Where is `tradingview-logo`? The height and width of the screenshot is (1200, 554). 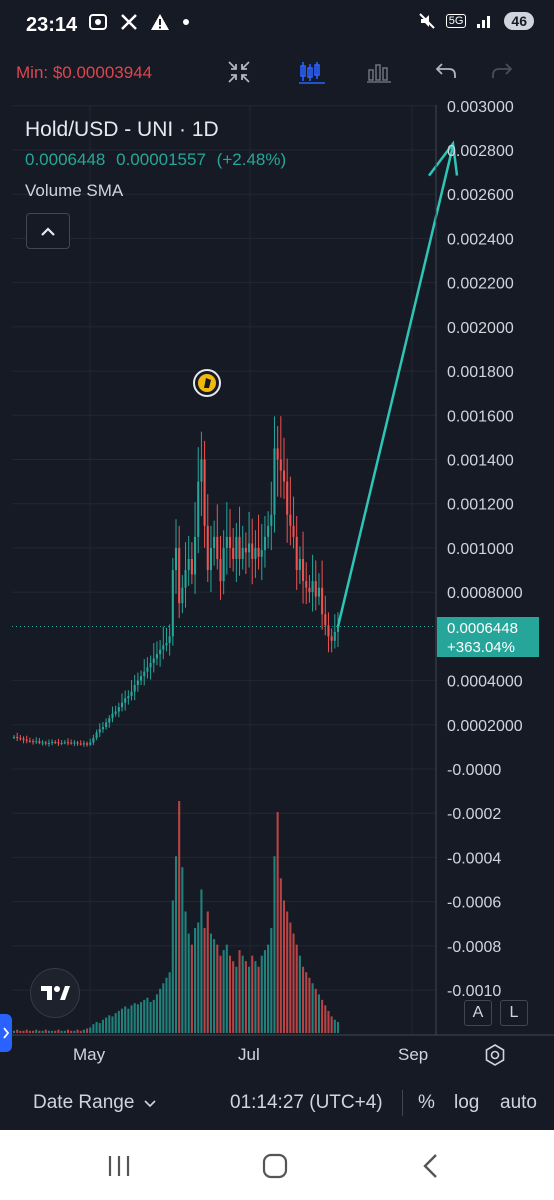
tradingview-logo is located at coordinates (55, 993).